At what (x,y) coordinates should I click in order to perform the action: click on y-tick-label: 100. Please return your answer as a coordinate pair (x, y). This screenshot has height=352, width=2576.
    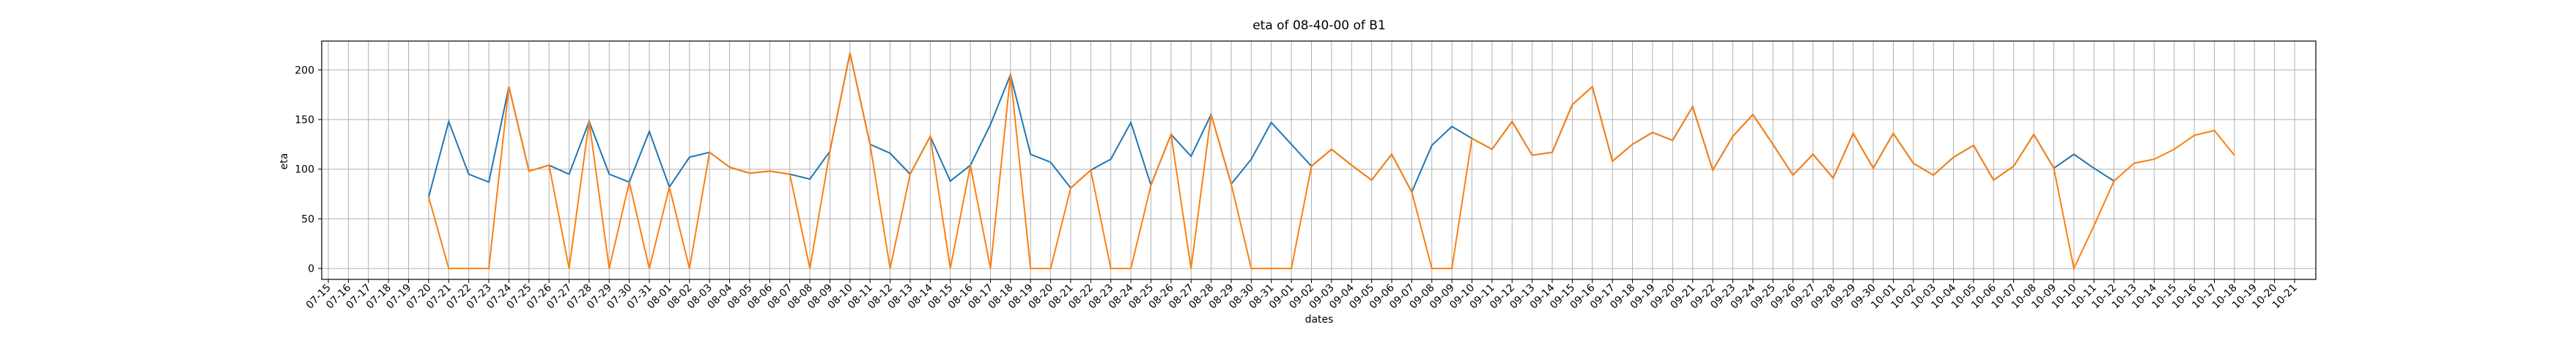
    Looking at the image, I should click on (304, 170).